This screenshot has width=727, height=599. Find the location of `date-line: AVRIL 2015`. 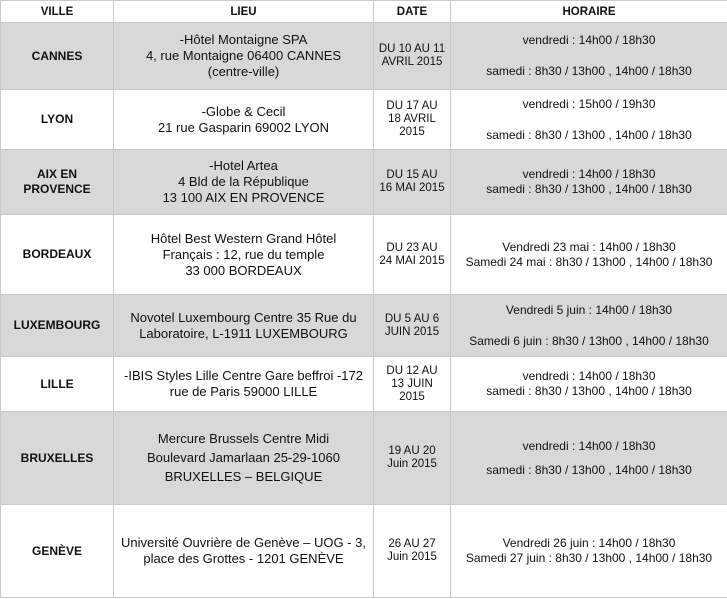

date-line: AVRIL 2015 is located at coordinates (412, 62).